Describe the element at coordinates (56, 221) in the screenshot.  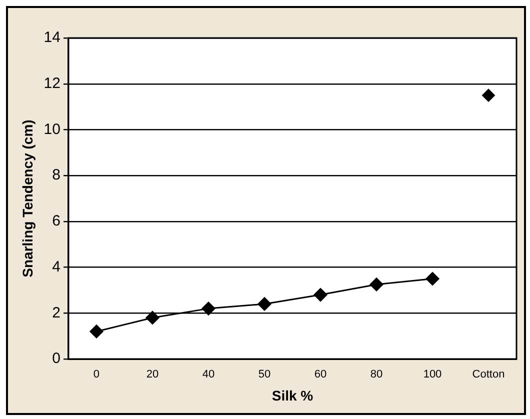
I see `y-tick-label: 6` at that location.